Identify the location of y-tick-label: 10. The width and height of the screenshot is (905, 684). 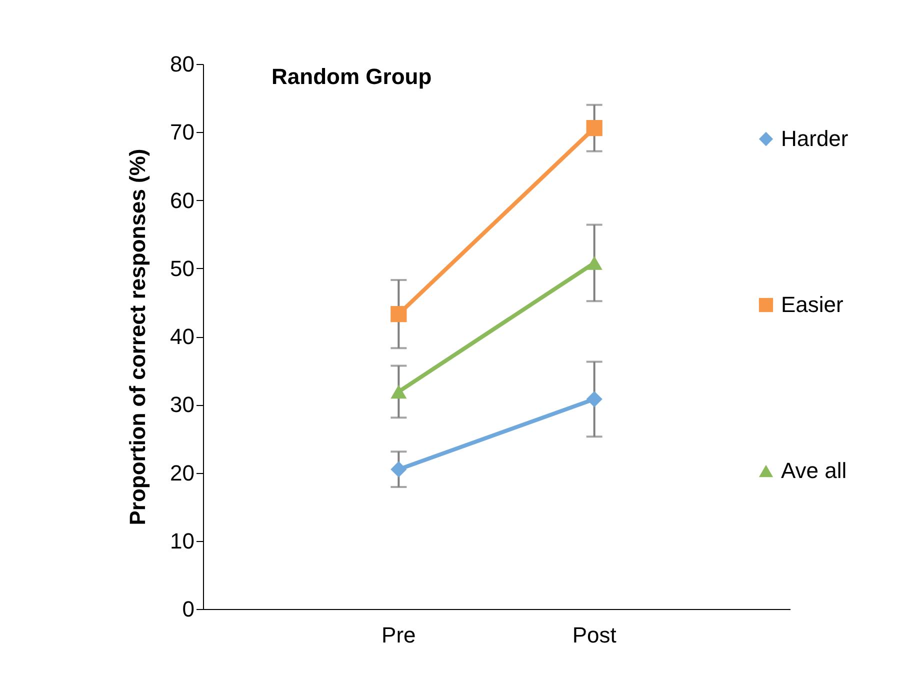
(182, 541).